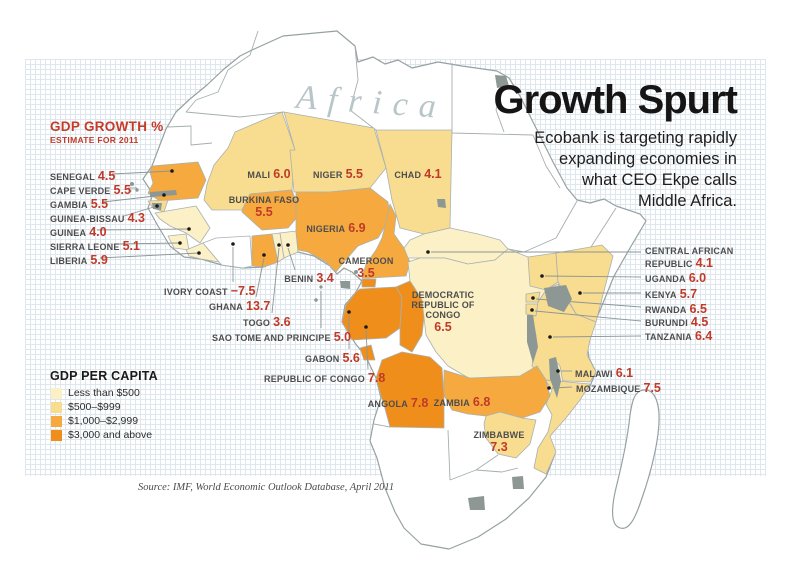  What do you see at coordinates (676, 309) in the screenshot?
I see `list-item-rwanda: RWANDA 6.5` at bounding box center [676, 309].